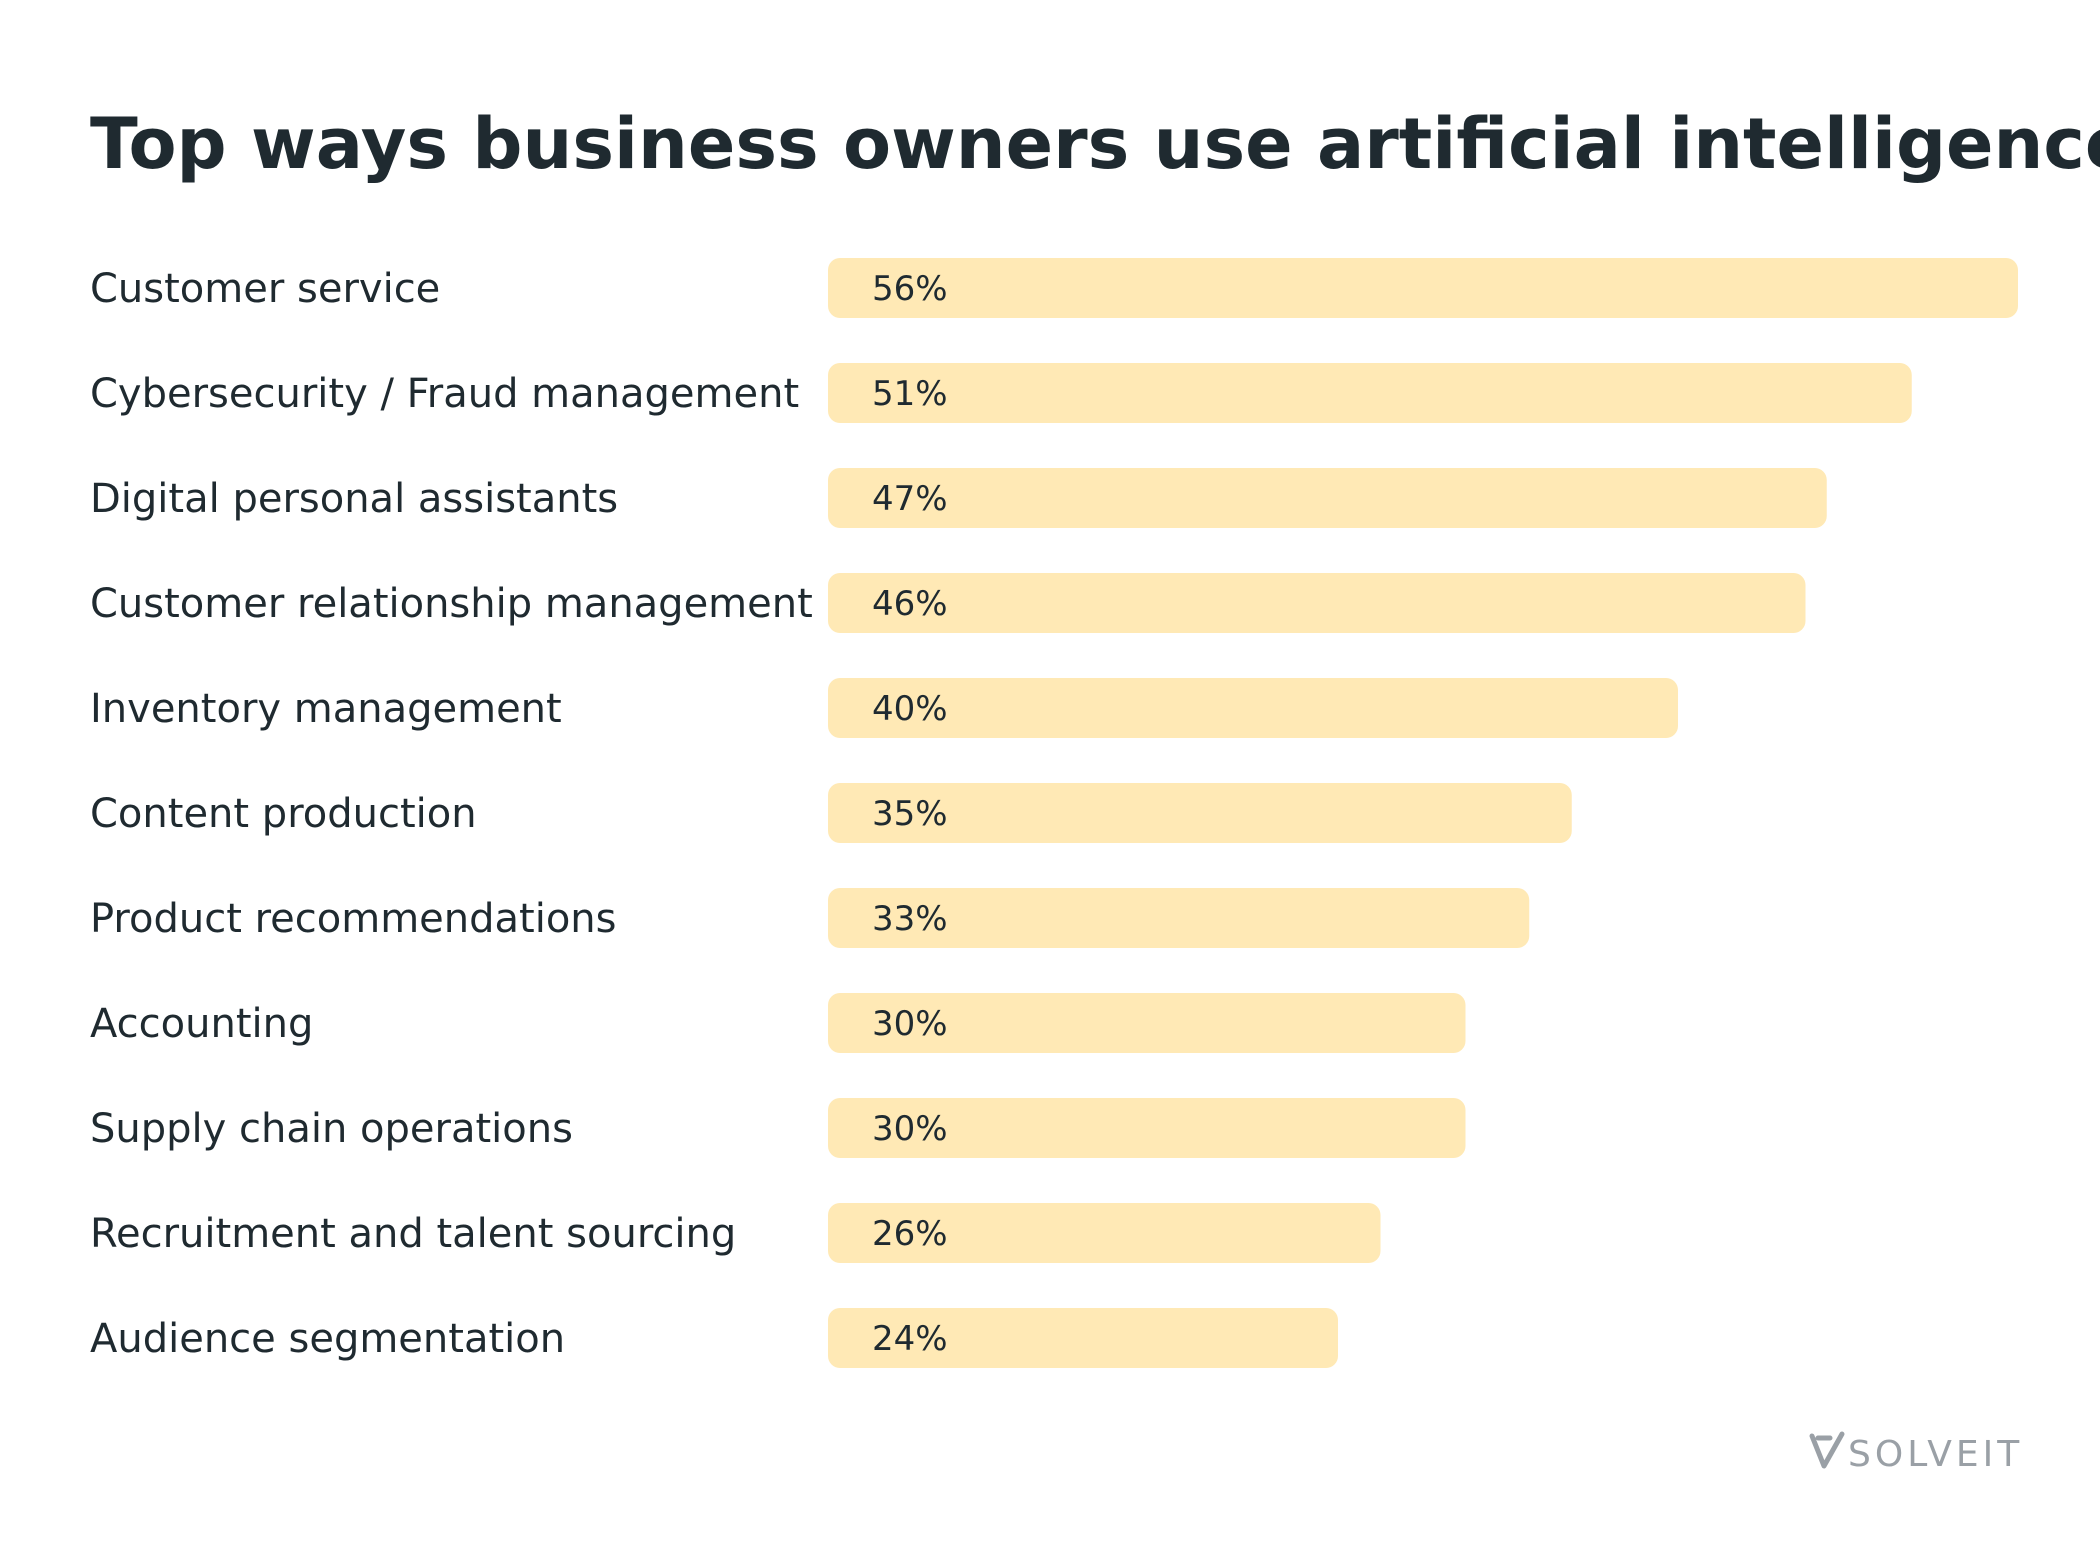  What do you see at coordinates (354, 499) in the screenshot?
I see `category-label: Digital personal assistants` at bounding box center [354, 499].